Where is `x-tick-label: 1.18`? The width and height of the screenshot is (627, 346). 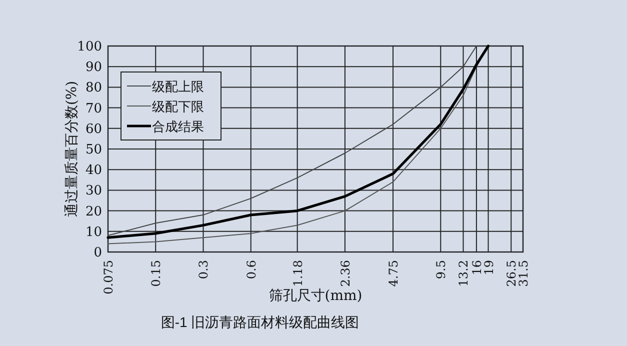 x-tick-label: 1.18 is located at coordinates (297, 273).